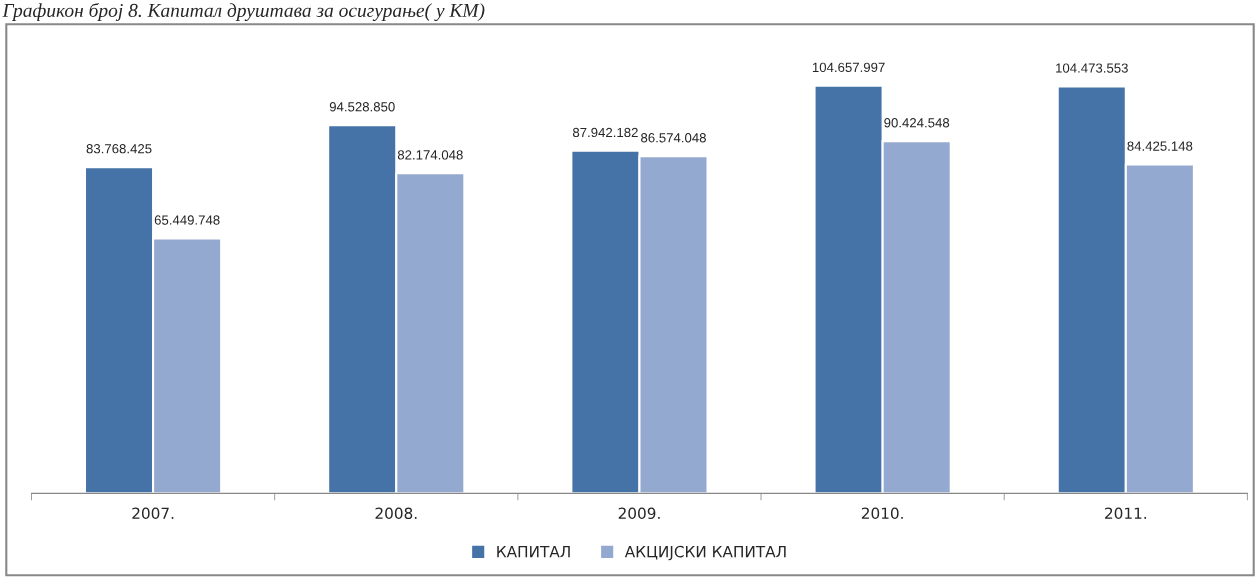 This screenshot has height=577, width=1260. I want to click on data-label: 84.425.148, so click(1160, 146).